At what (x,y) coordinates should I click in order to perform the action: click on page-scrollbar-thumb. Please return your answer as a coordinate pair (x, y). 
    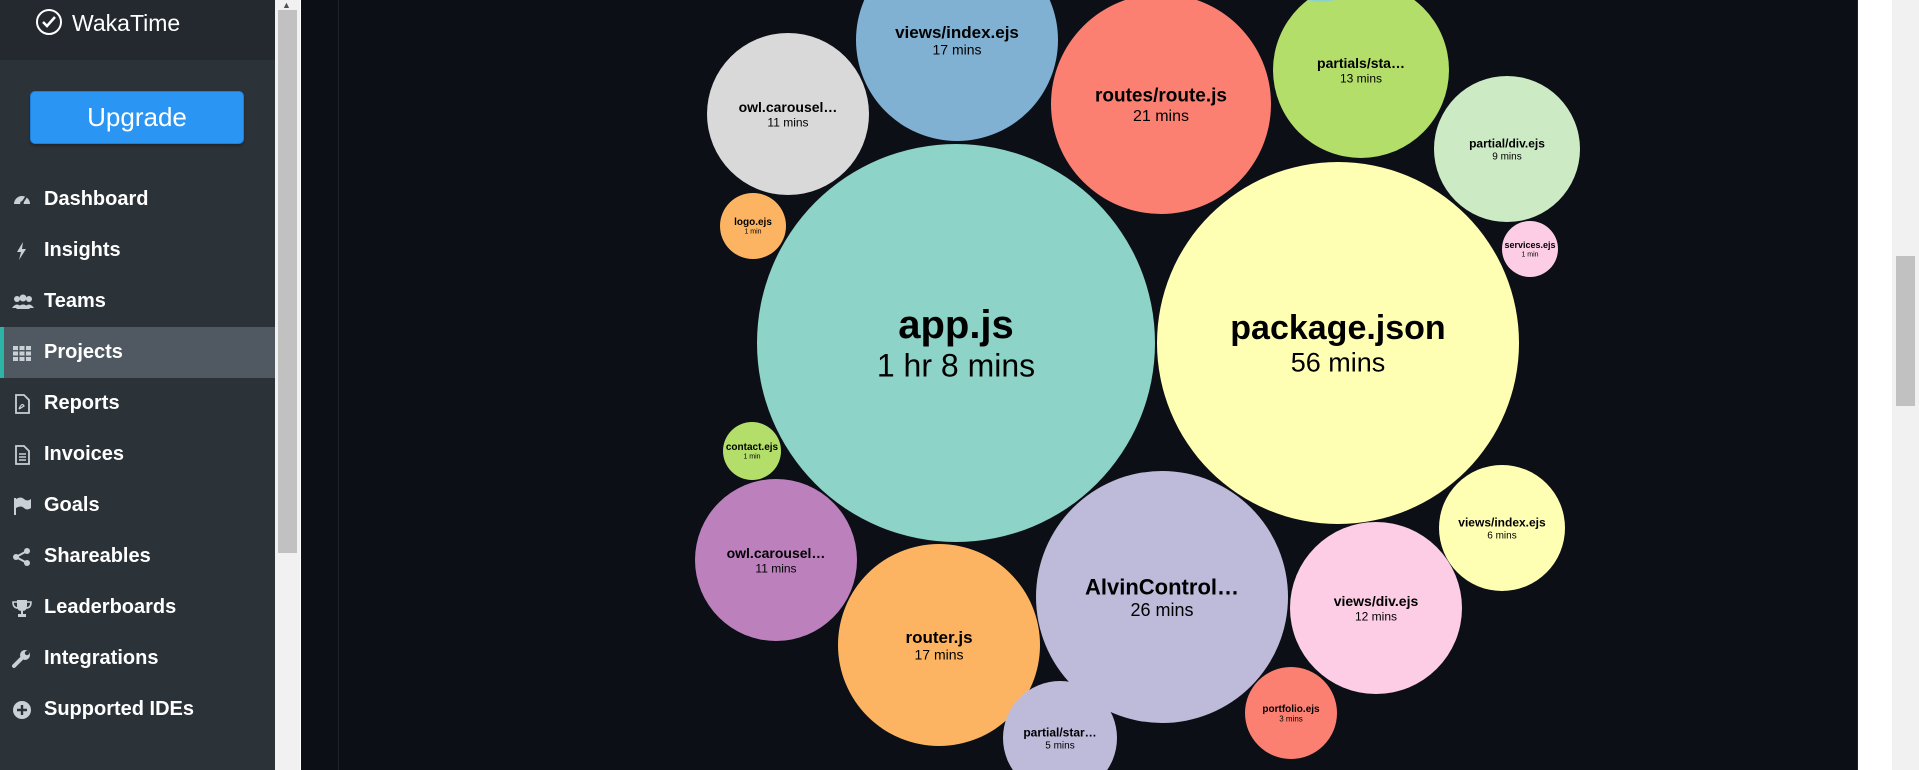
    Looking at the image, I should click on (1905, 331).